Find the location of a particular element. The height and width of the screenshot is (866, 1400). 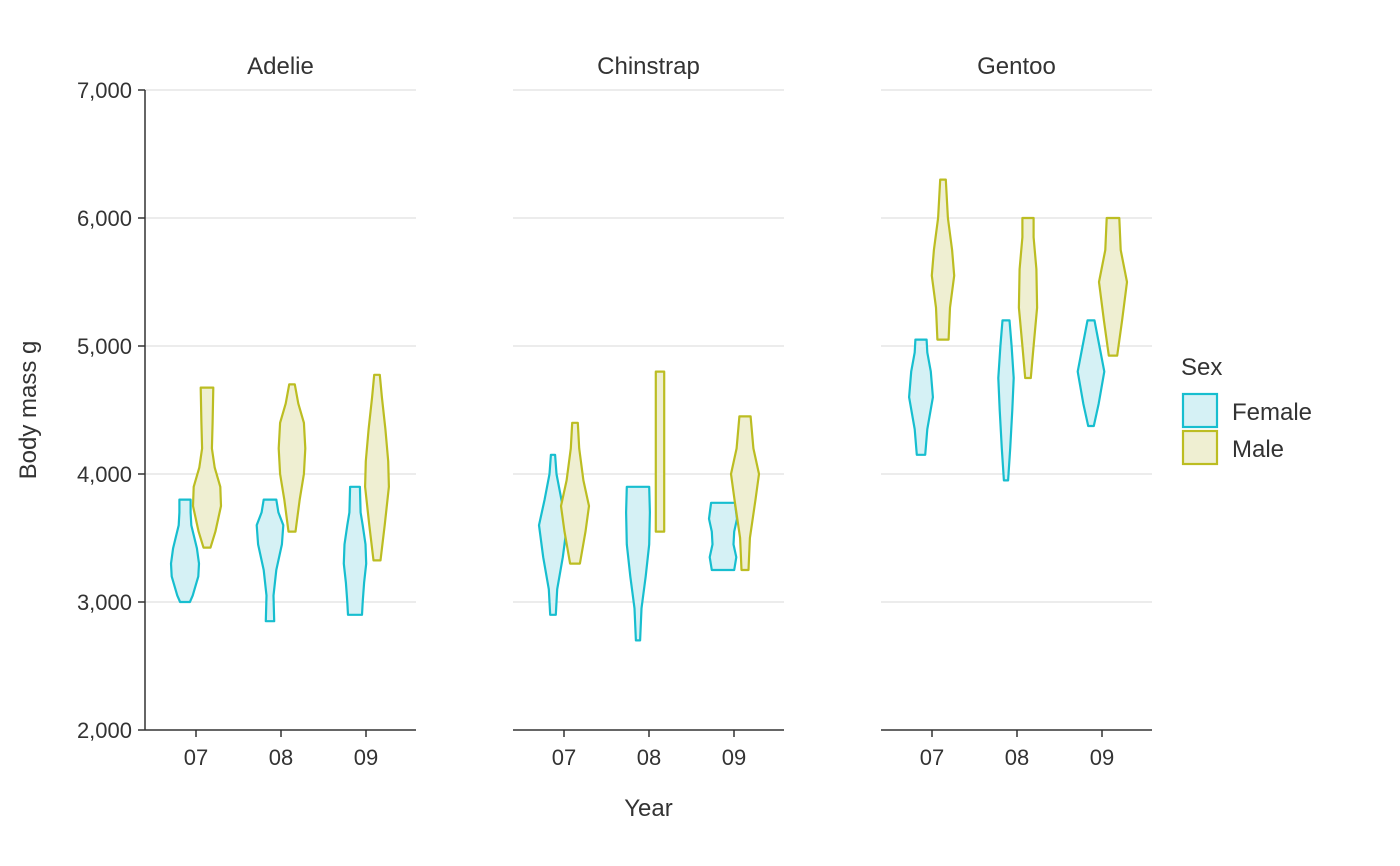

facet-title: Chinstrap is located at coordinates (648, 66).